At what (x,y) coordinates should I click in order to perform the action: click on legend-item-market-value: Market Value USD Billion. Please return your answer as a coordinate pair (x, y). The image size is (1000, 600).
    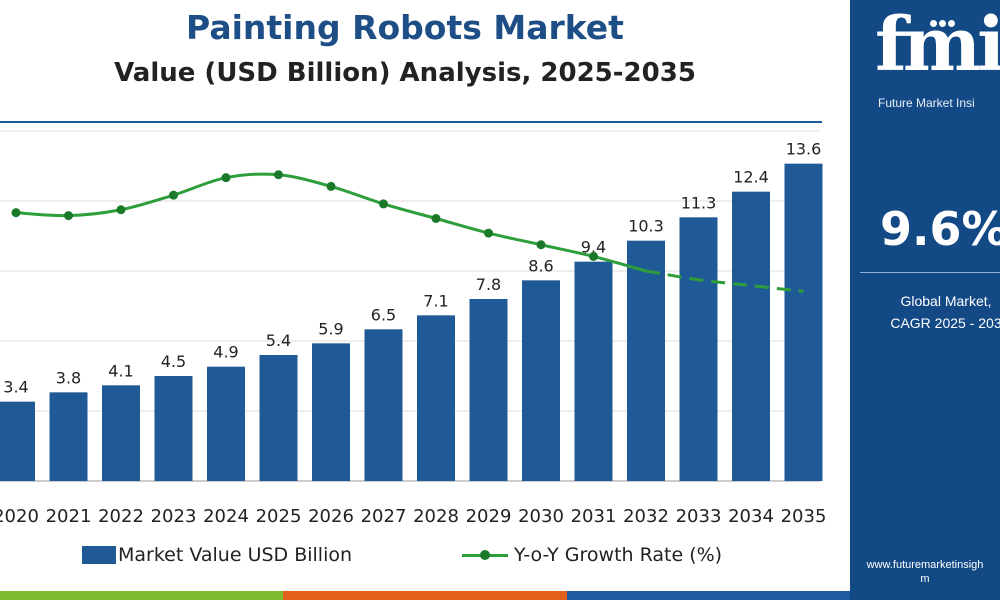
    Looking at the image, I should click on (217, 555).